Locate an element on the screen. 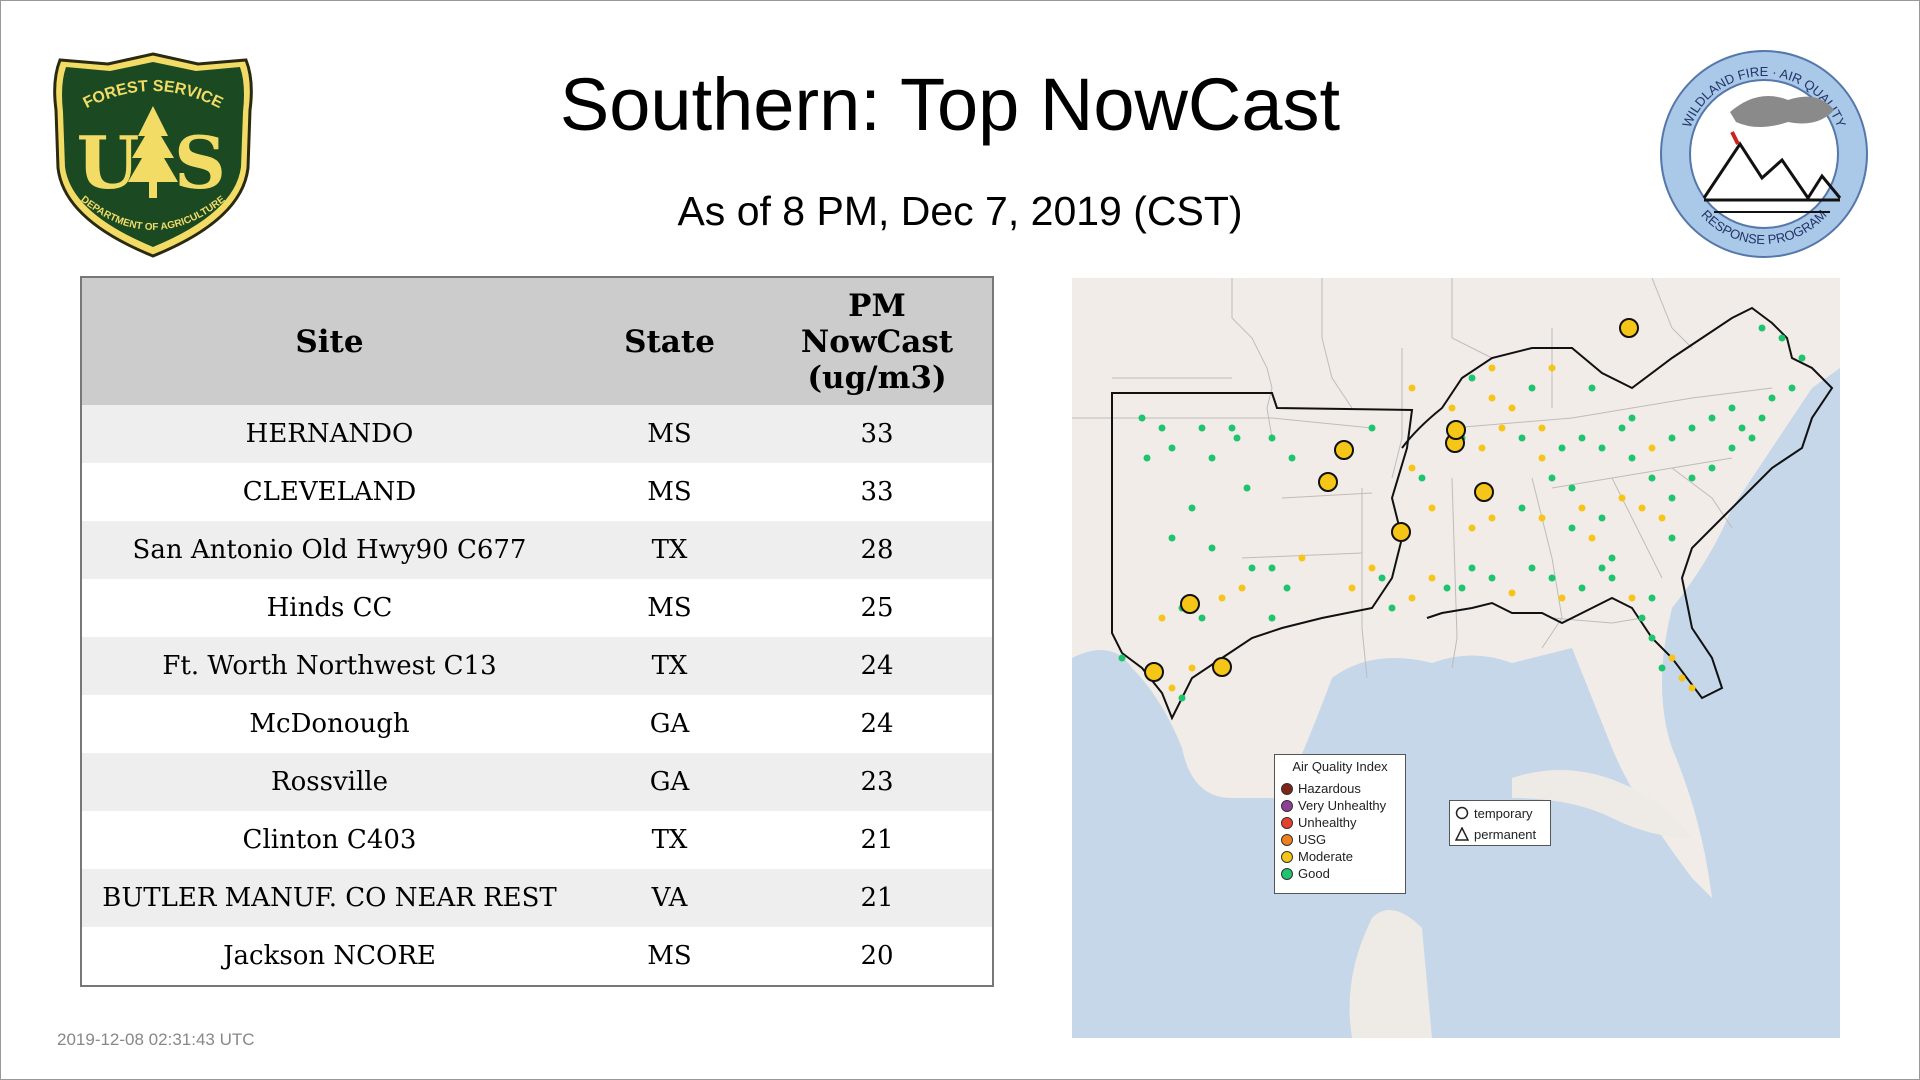  site-cell: Ft. Worth Northwest C13 is located at coordinates (329, 666).